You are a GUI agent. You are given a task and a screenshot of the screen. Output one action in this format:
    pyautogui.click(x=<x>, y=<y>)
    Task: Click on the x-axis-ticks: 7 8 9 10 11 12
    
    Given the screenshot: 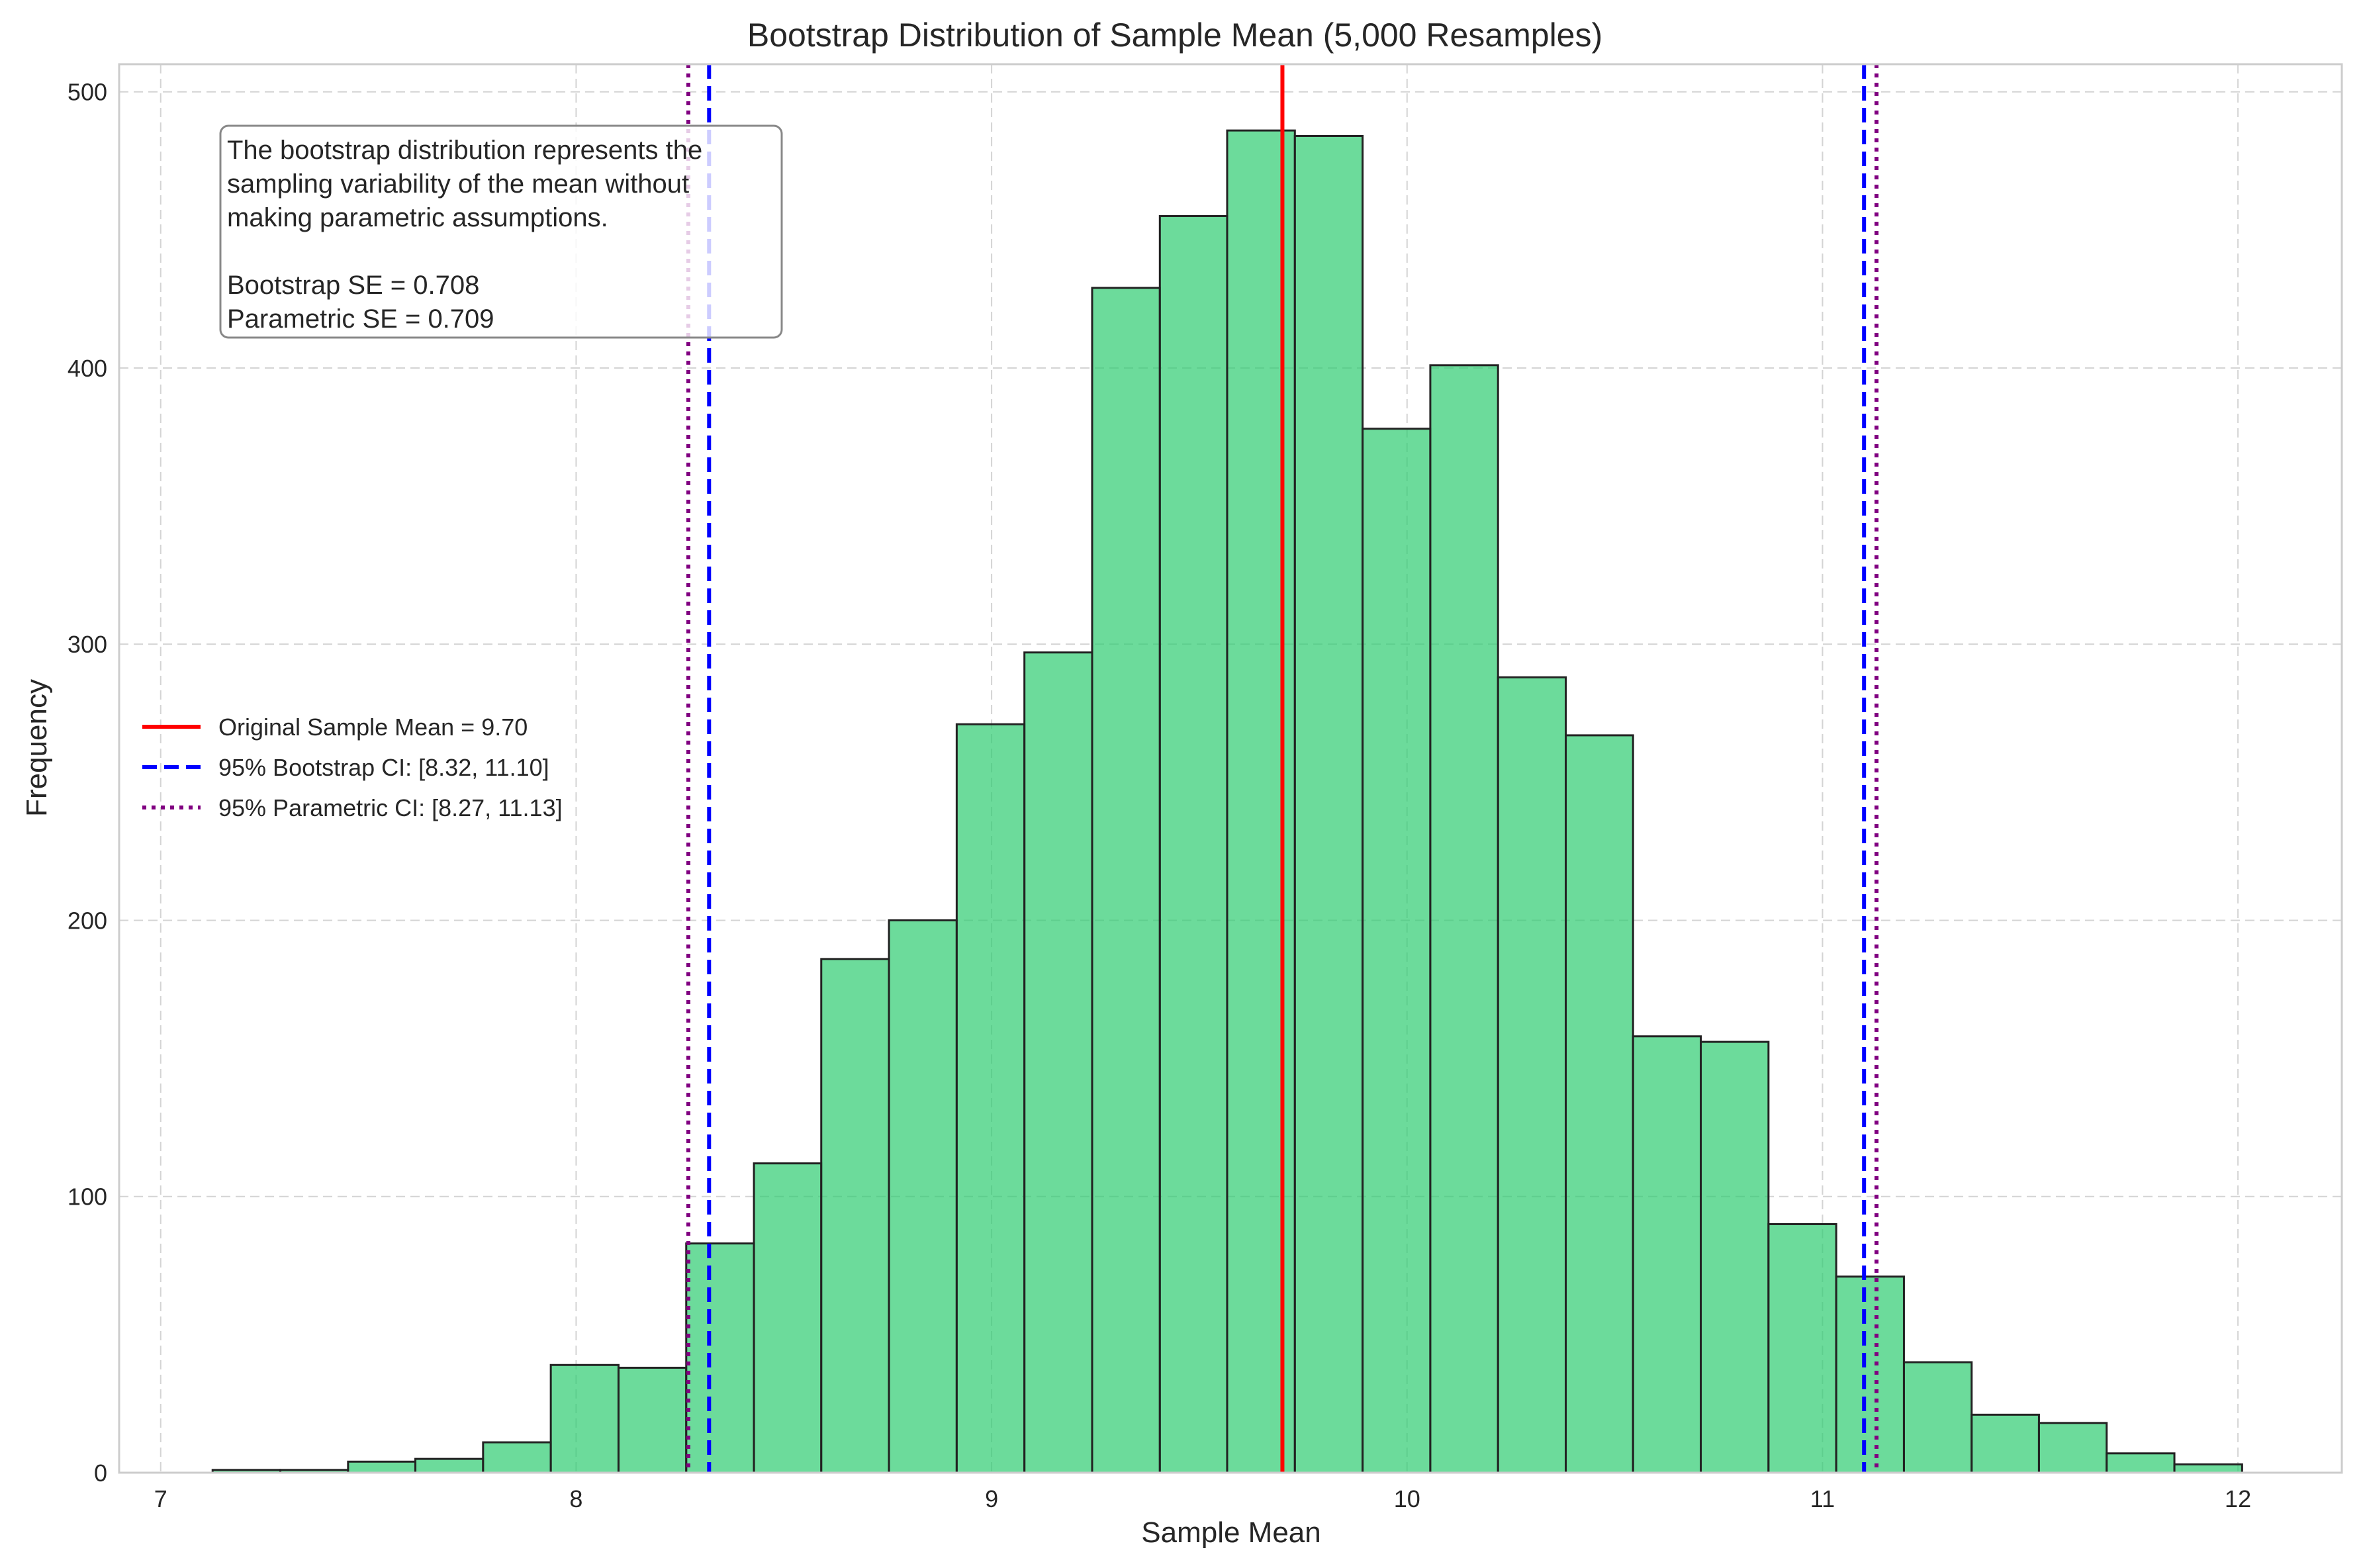 What is the action you would take?
    pyautogui.click(x=1202, y=1498)
    